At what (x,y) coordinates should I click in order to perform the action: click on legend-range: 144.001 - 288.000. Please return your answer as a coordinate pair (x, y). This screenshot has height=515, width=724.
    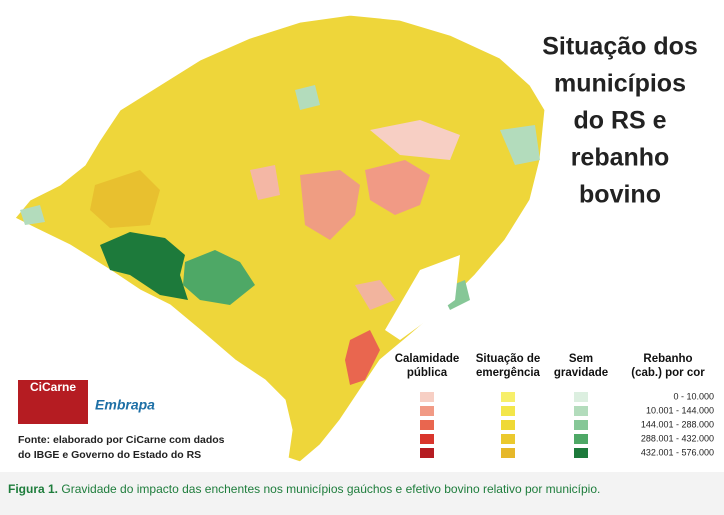
    Looking at the image, I should click on (677, 424).